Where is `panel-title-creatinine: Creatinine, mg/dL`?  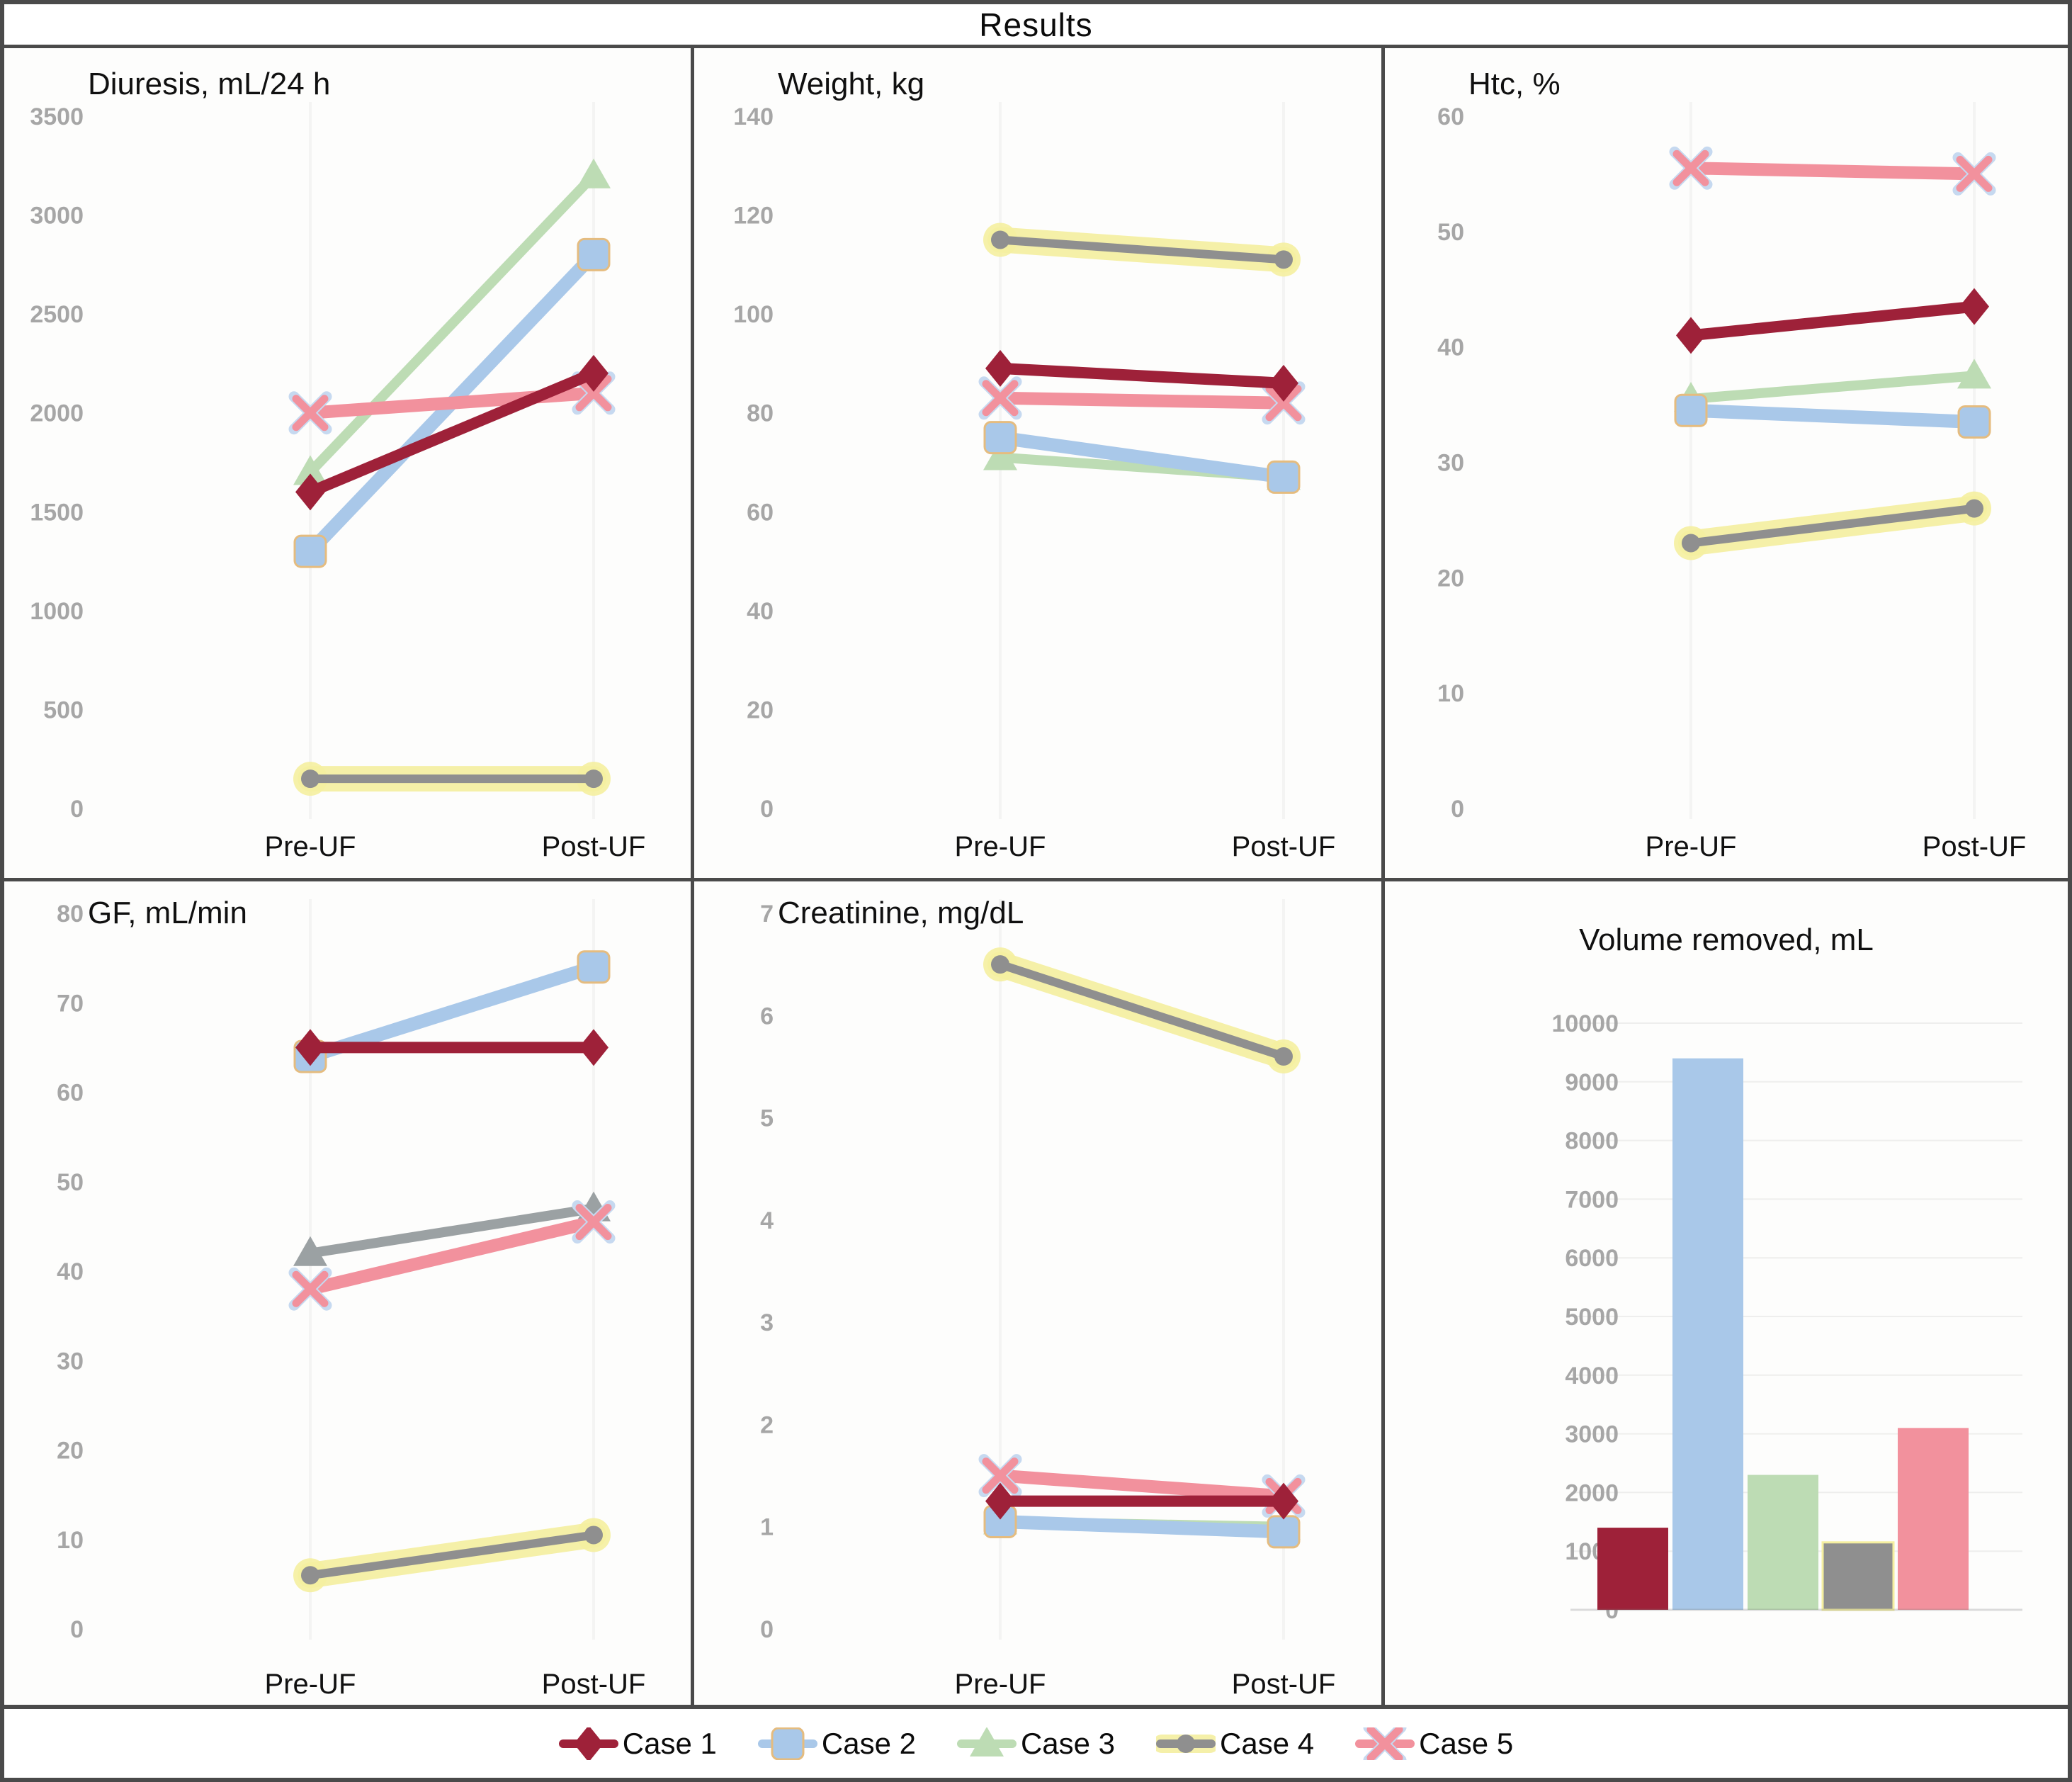 panel-title-creatinine: Creatinine, mg/dL is located at coordinates (901, 913).